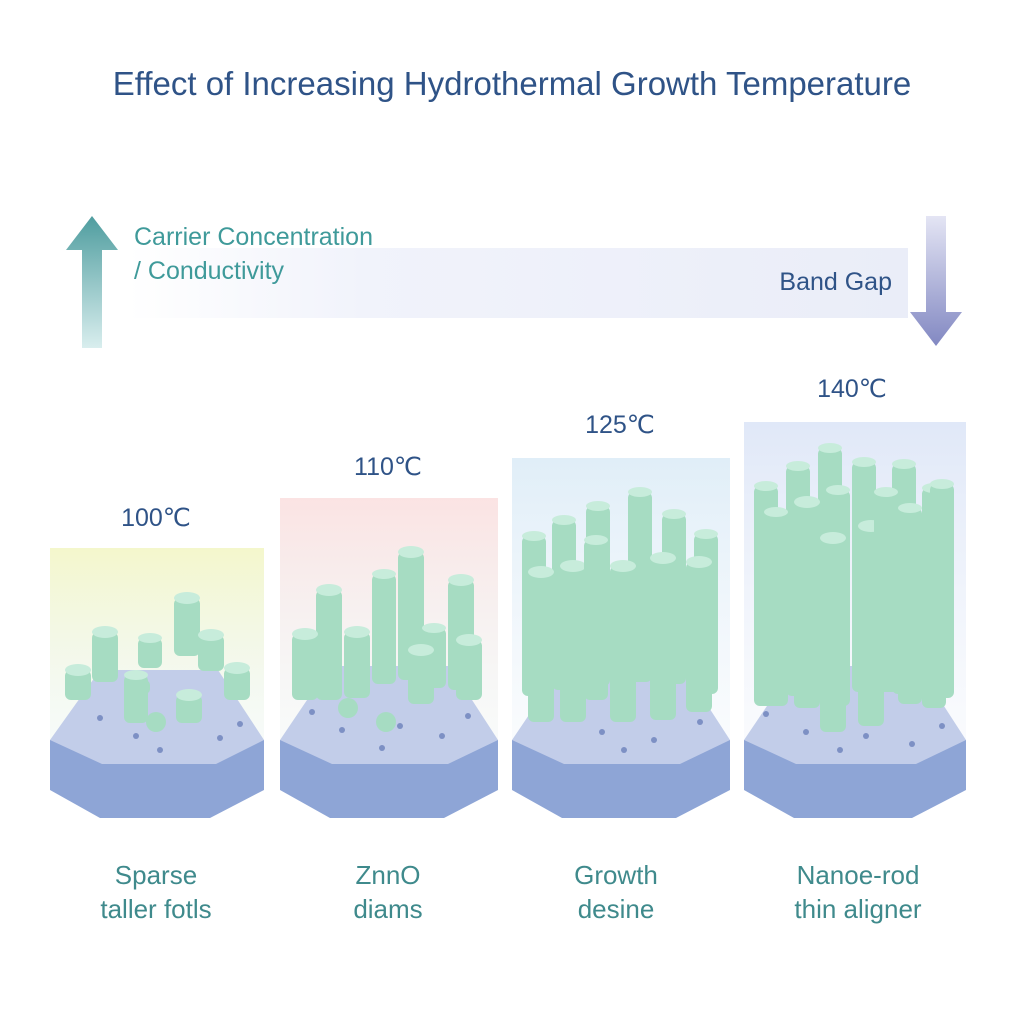  I want to click on band-gap-label: Band Gap, so click(835, 282).